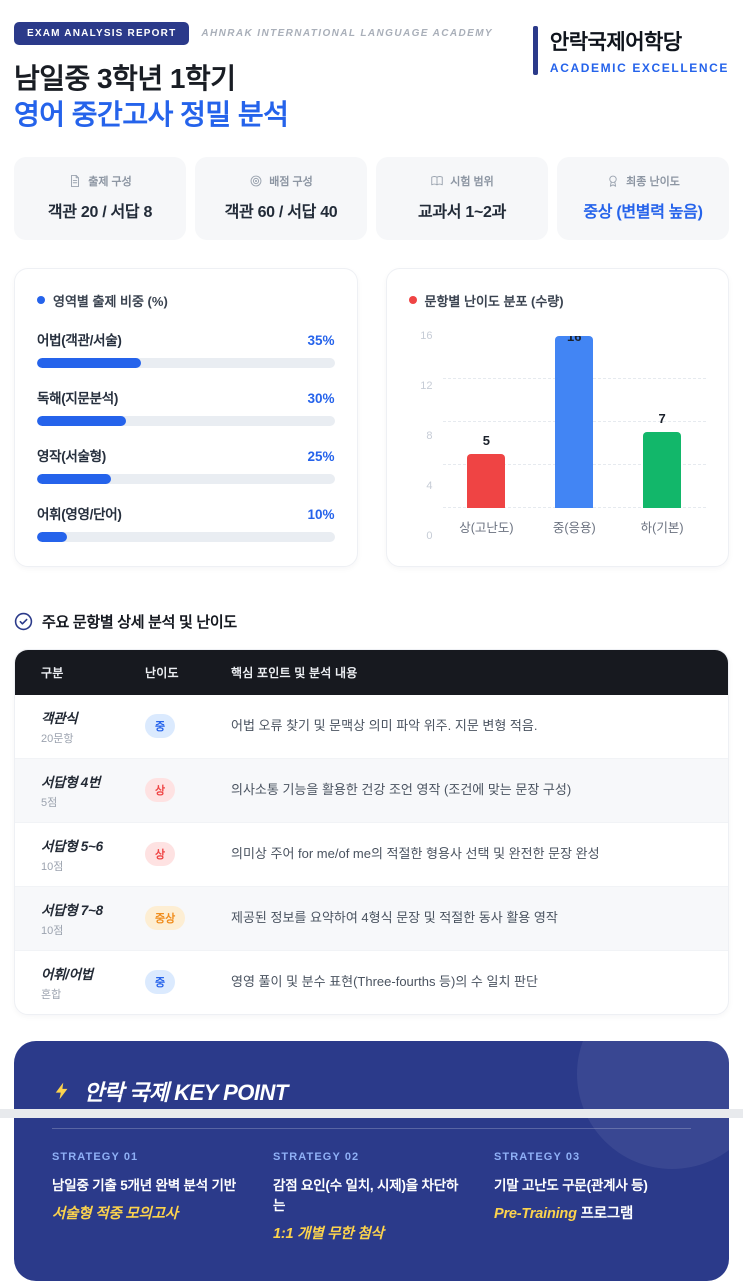  I want to click on vbar-value: 5, so click(486, 440).